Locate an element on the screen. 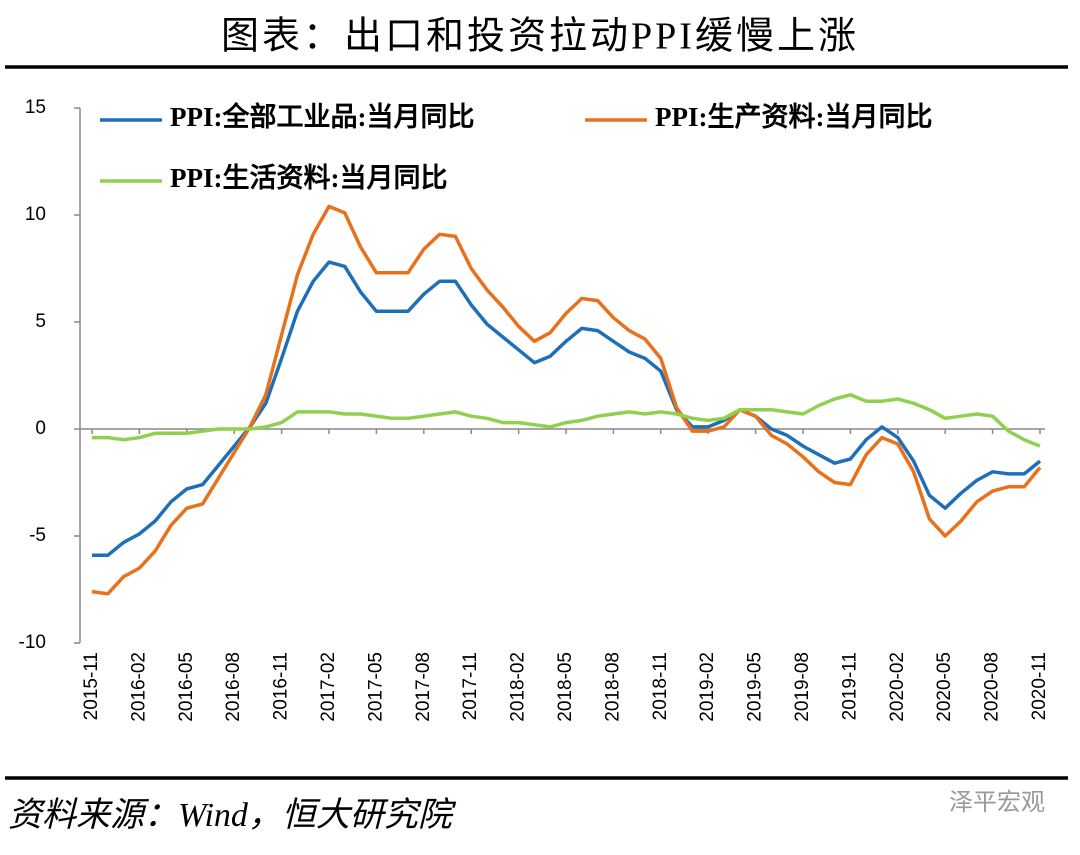  watermark: 泽平宏观 is located at coordinates (997, 802).